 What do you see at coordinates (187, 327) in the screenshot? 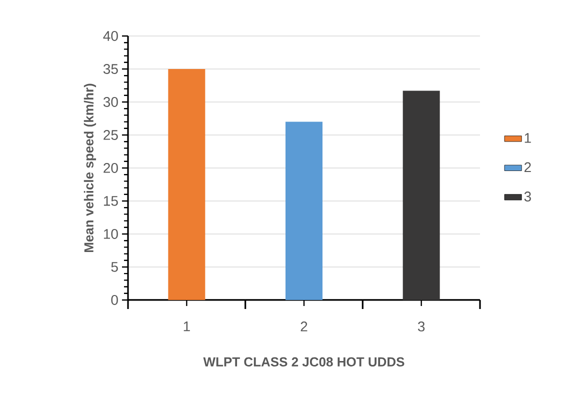
I see `x-tick-label: 1` at bounding box center [187, 327].